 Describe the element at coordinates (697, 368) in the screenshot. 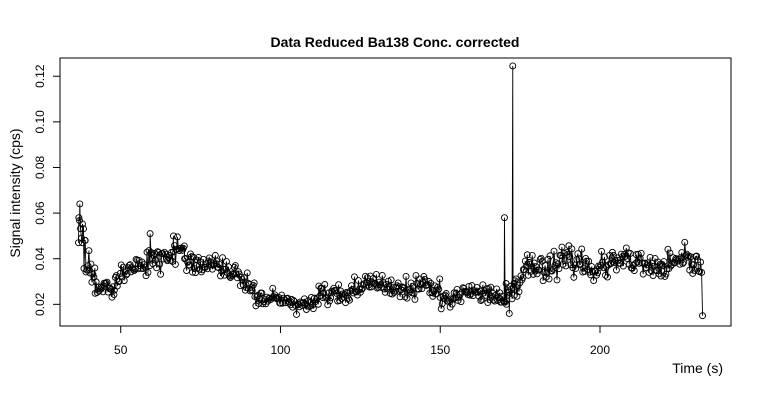

I see `x-axis-label: Time (s)` at that location.